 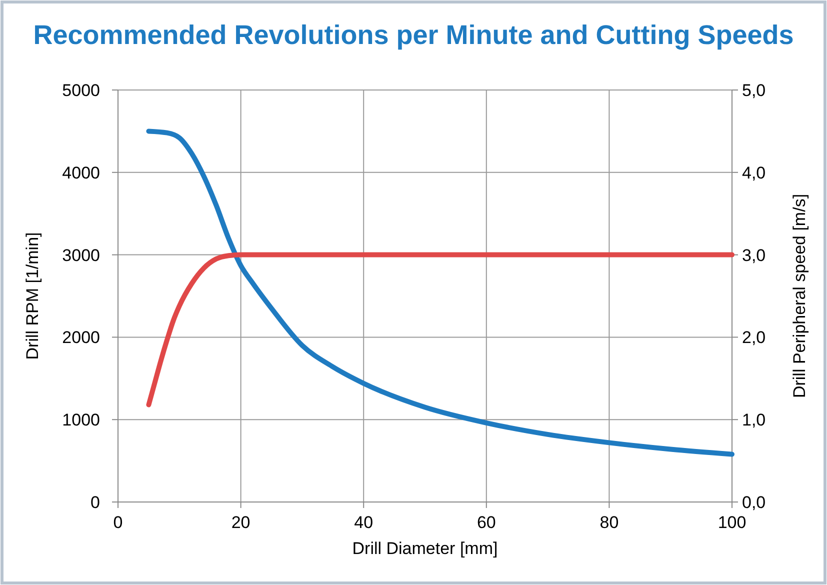 What do you see at coordinates (413, 35) in the screenshot?
I see `chart-title: Recommended Revolutions per Minute and Cutting Speeds` at bounding box center [413, 35].